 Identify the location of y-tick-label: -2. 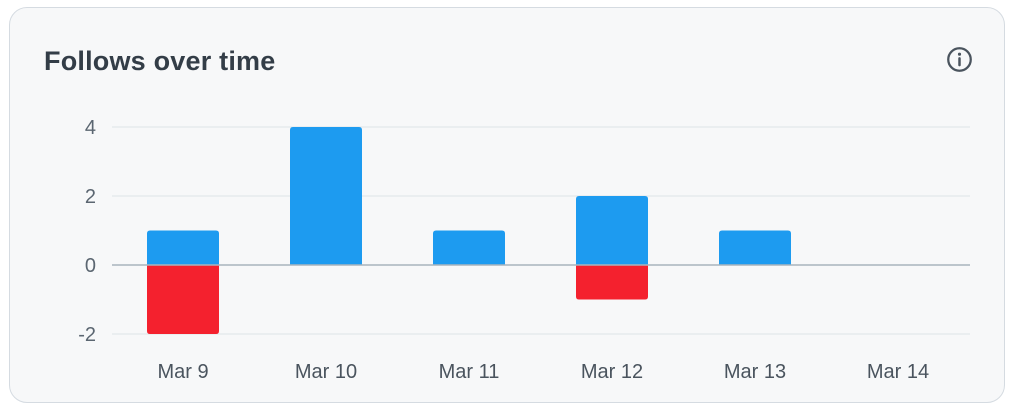
(87, 335).